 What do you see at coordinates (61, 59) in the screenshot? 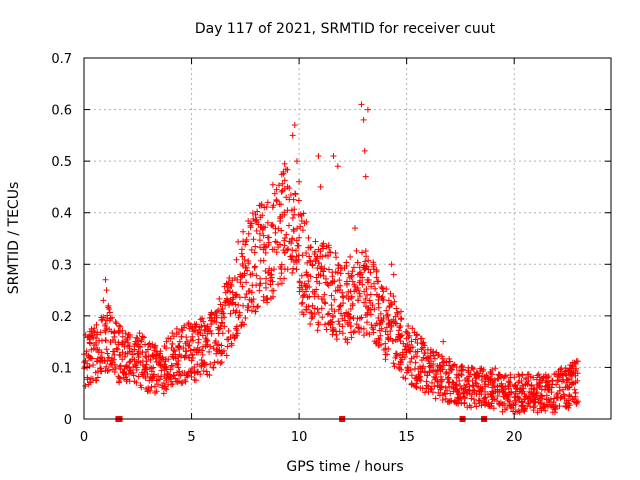
I see `y-tick-label: 0.7` at bounding box center [61, 59].